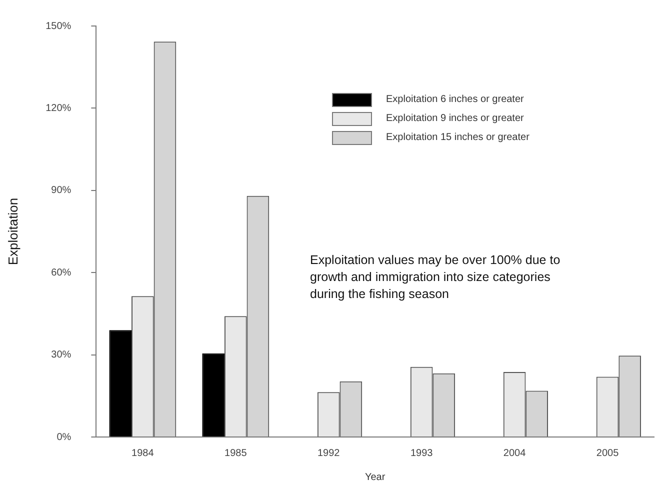  What do you see at coordinates (61, 272) in the screenshot?
I see `y-tick-label: 60%` at bounding box center [61, 272].